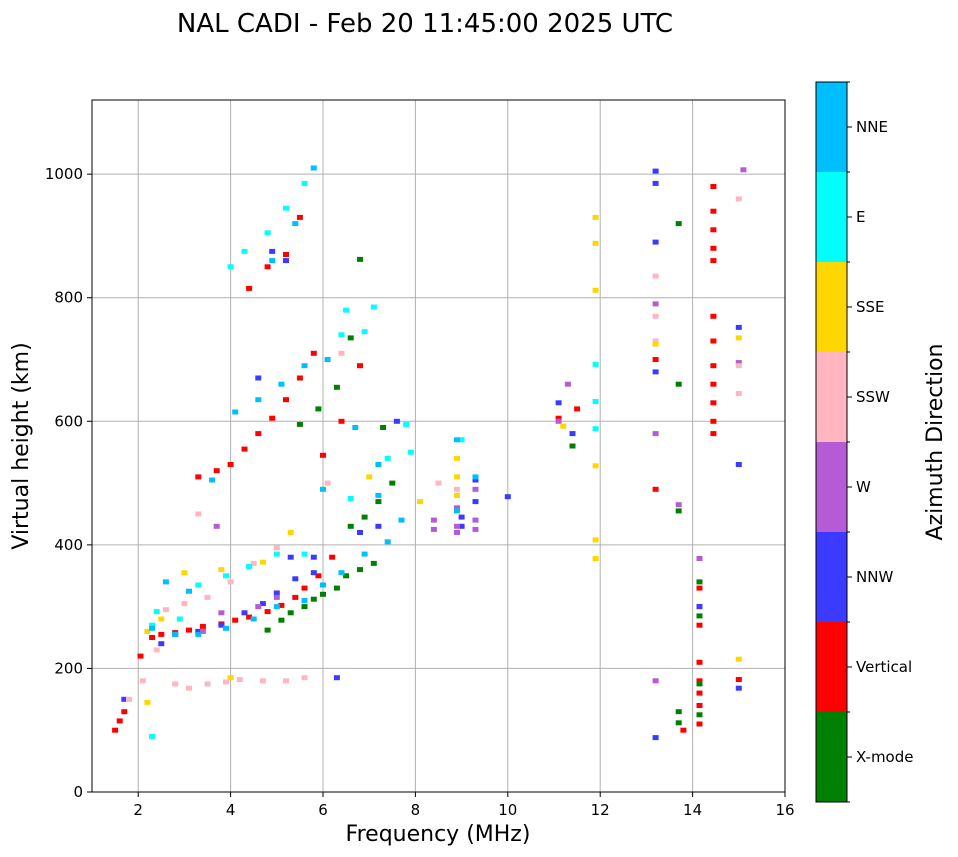  What do you see at coordinates (831, 127) in the screenshot?
I see `colorbar-segment-nne` at bounding box center [831, 127].